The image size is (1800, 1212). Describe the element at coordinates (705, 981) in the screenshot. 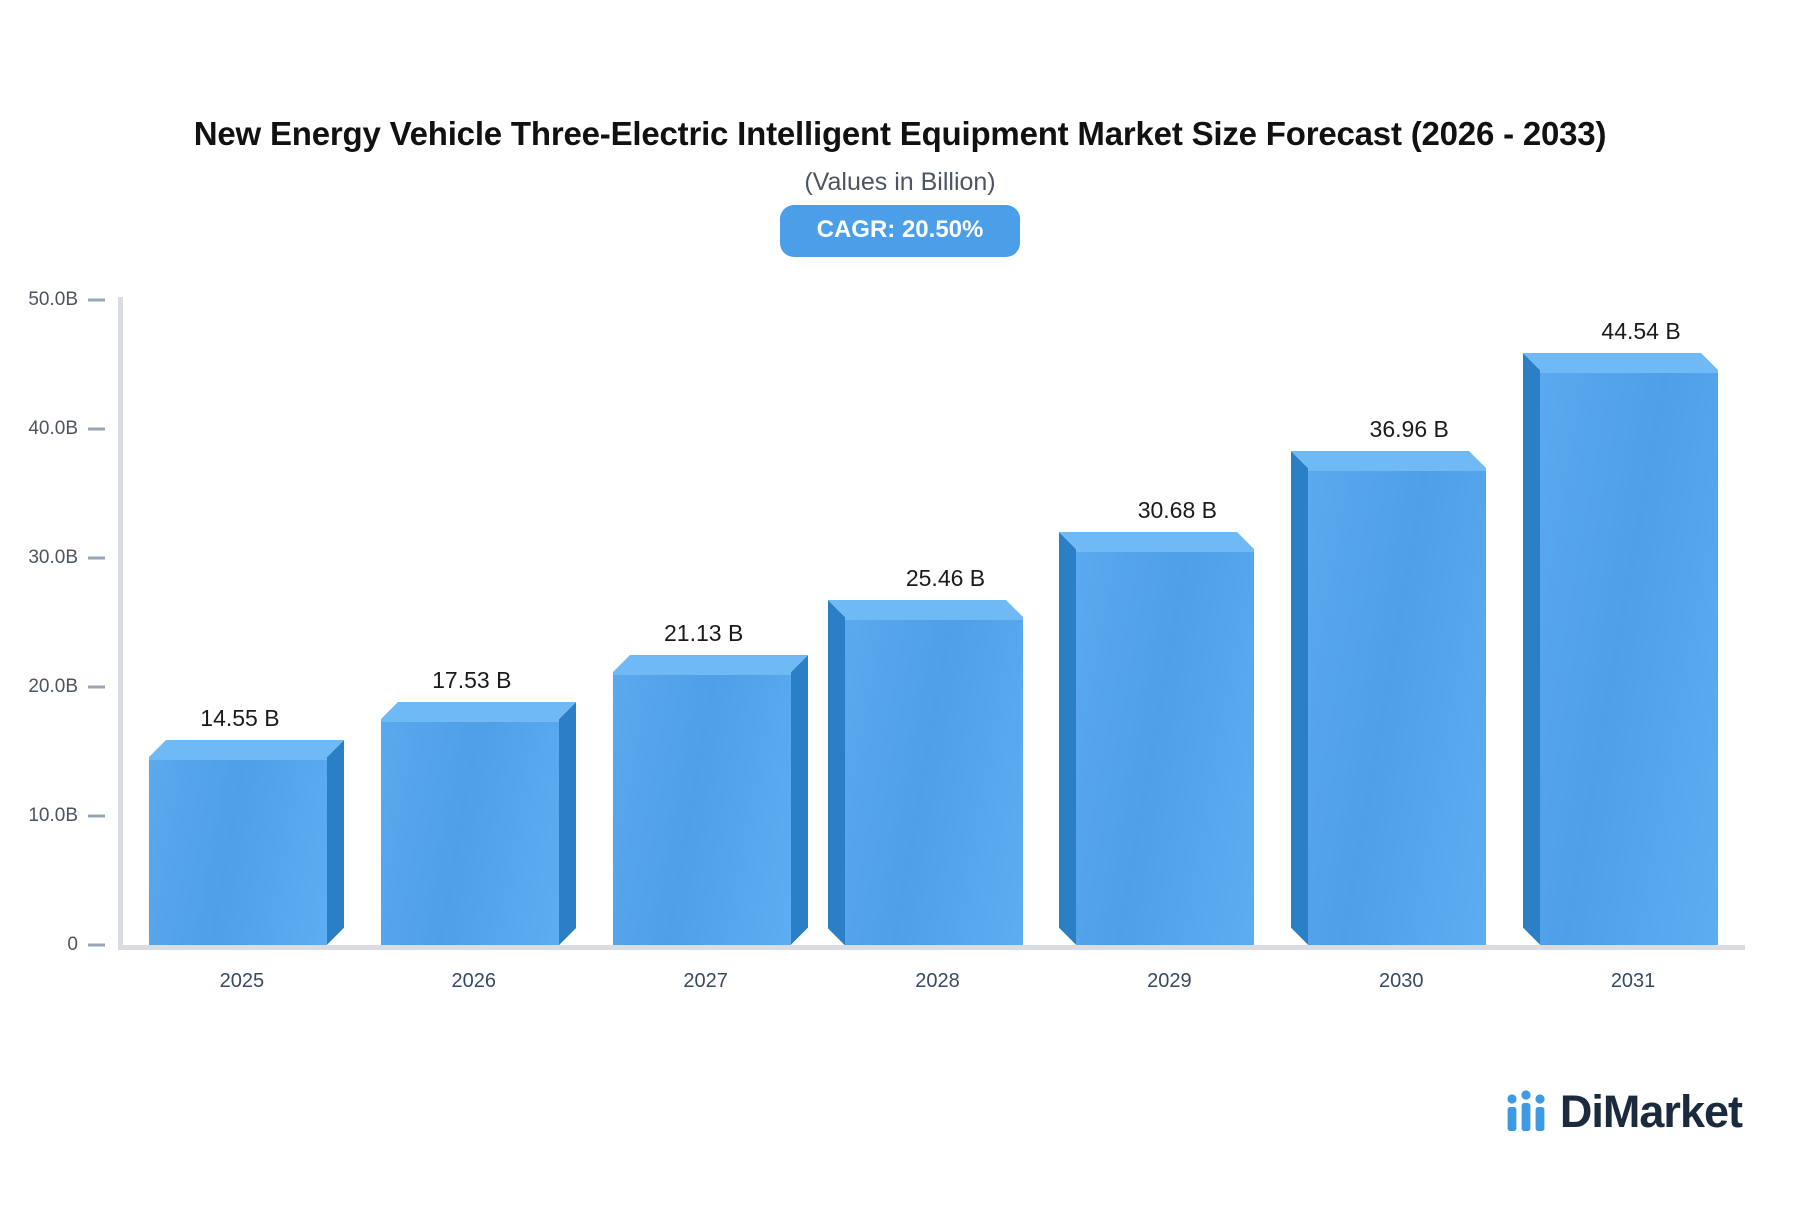

I see `x-axis-tick-label: 2027` at that location.